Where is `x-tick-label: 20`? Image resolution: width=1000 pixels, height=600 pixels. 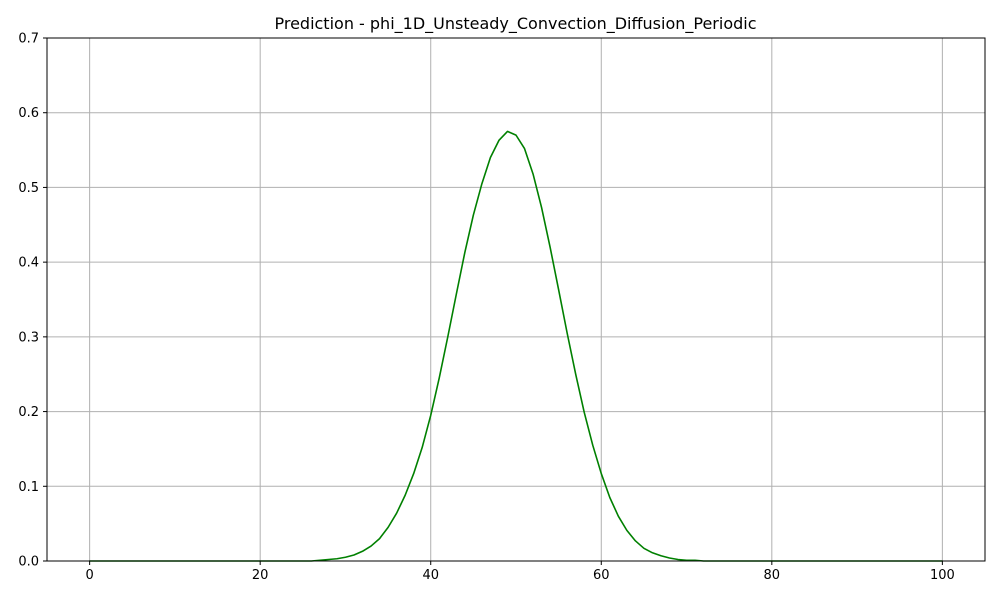
x-tick-label: 20 is located at coordinates (260, 575).